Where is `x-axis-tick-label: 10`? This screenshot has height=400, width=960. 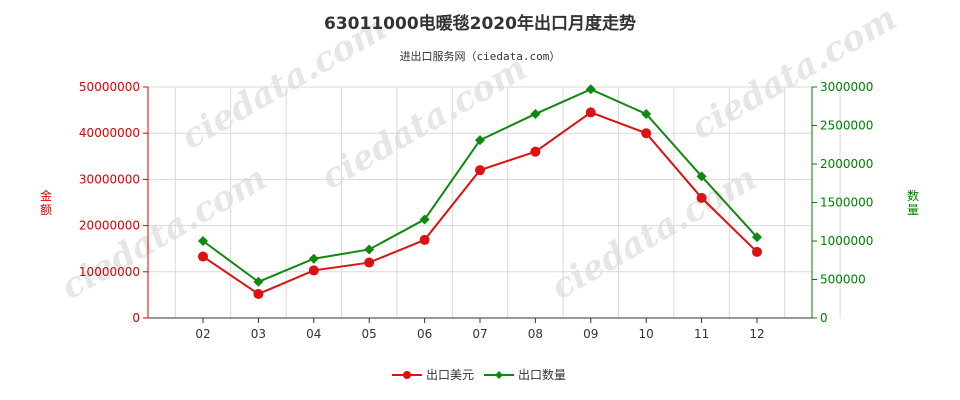
x-axis-tick-label: 10 is located at coordinates (646, 334).